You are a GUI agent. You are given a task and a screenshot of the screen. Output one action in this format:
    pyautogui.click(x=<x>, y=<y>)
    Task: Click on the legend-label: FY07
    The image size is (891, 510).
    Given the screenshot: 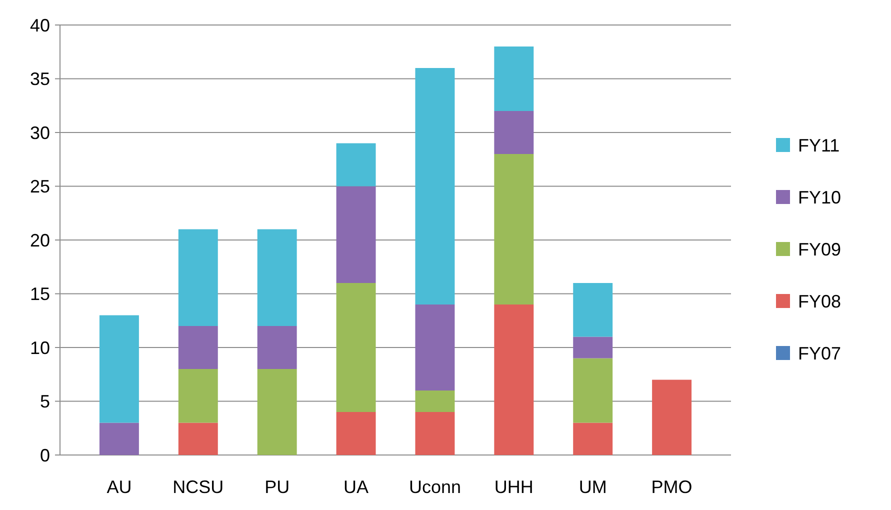 What is the action you would take?
    pyautogui.click(x=820, y=353)
    